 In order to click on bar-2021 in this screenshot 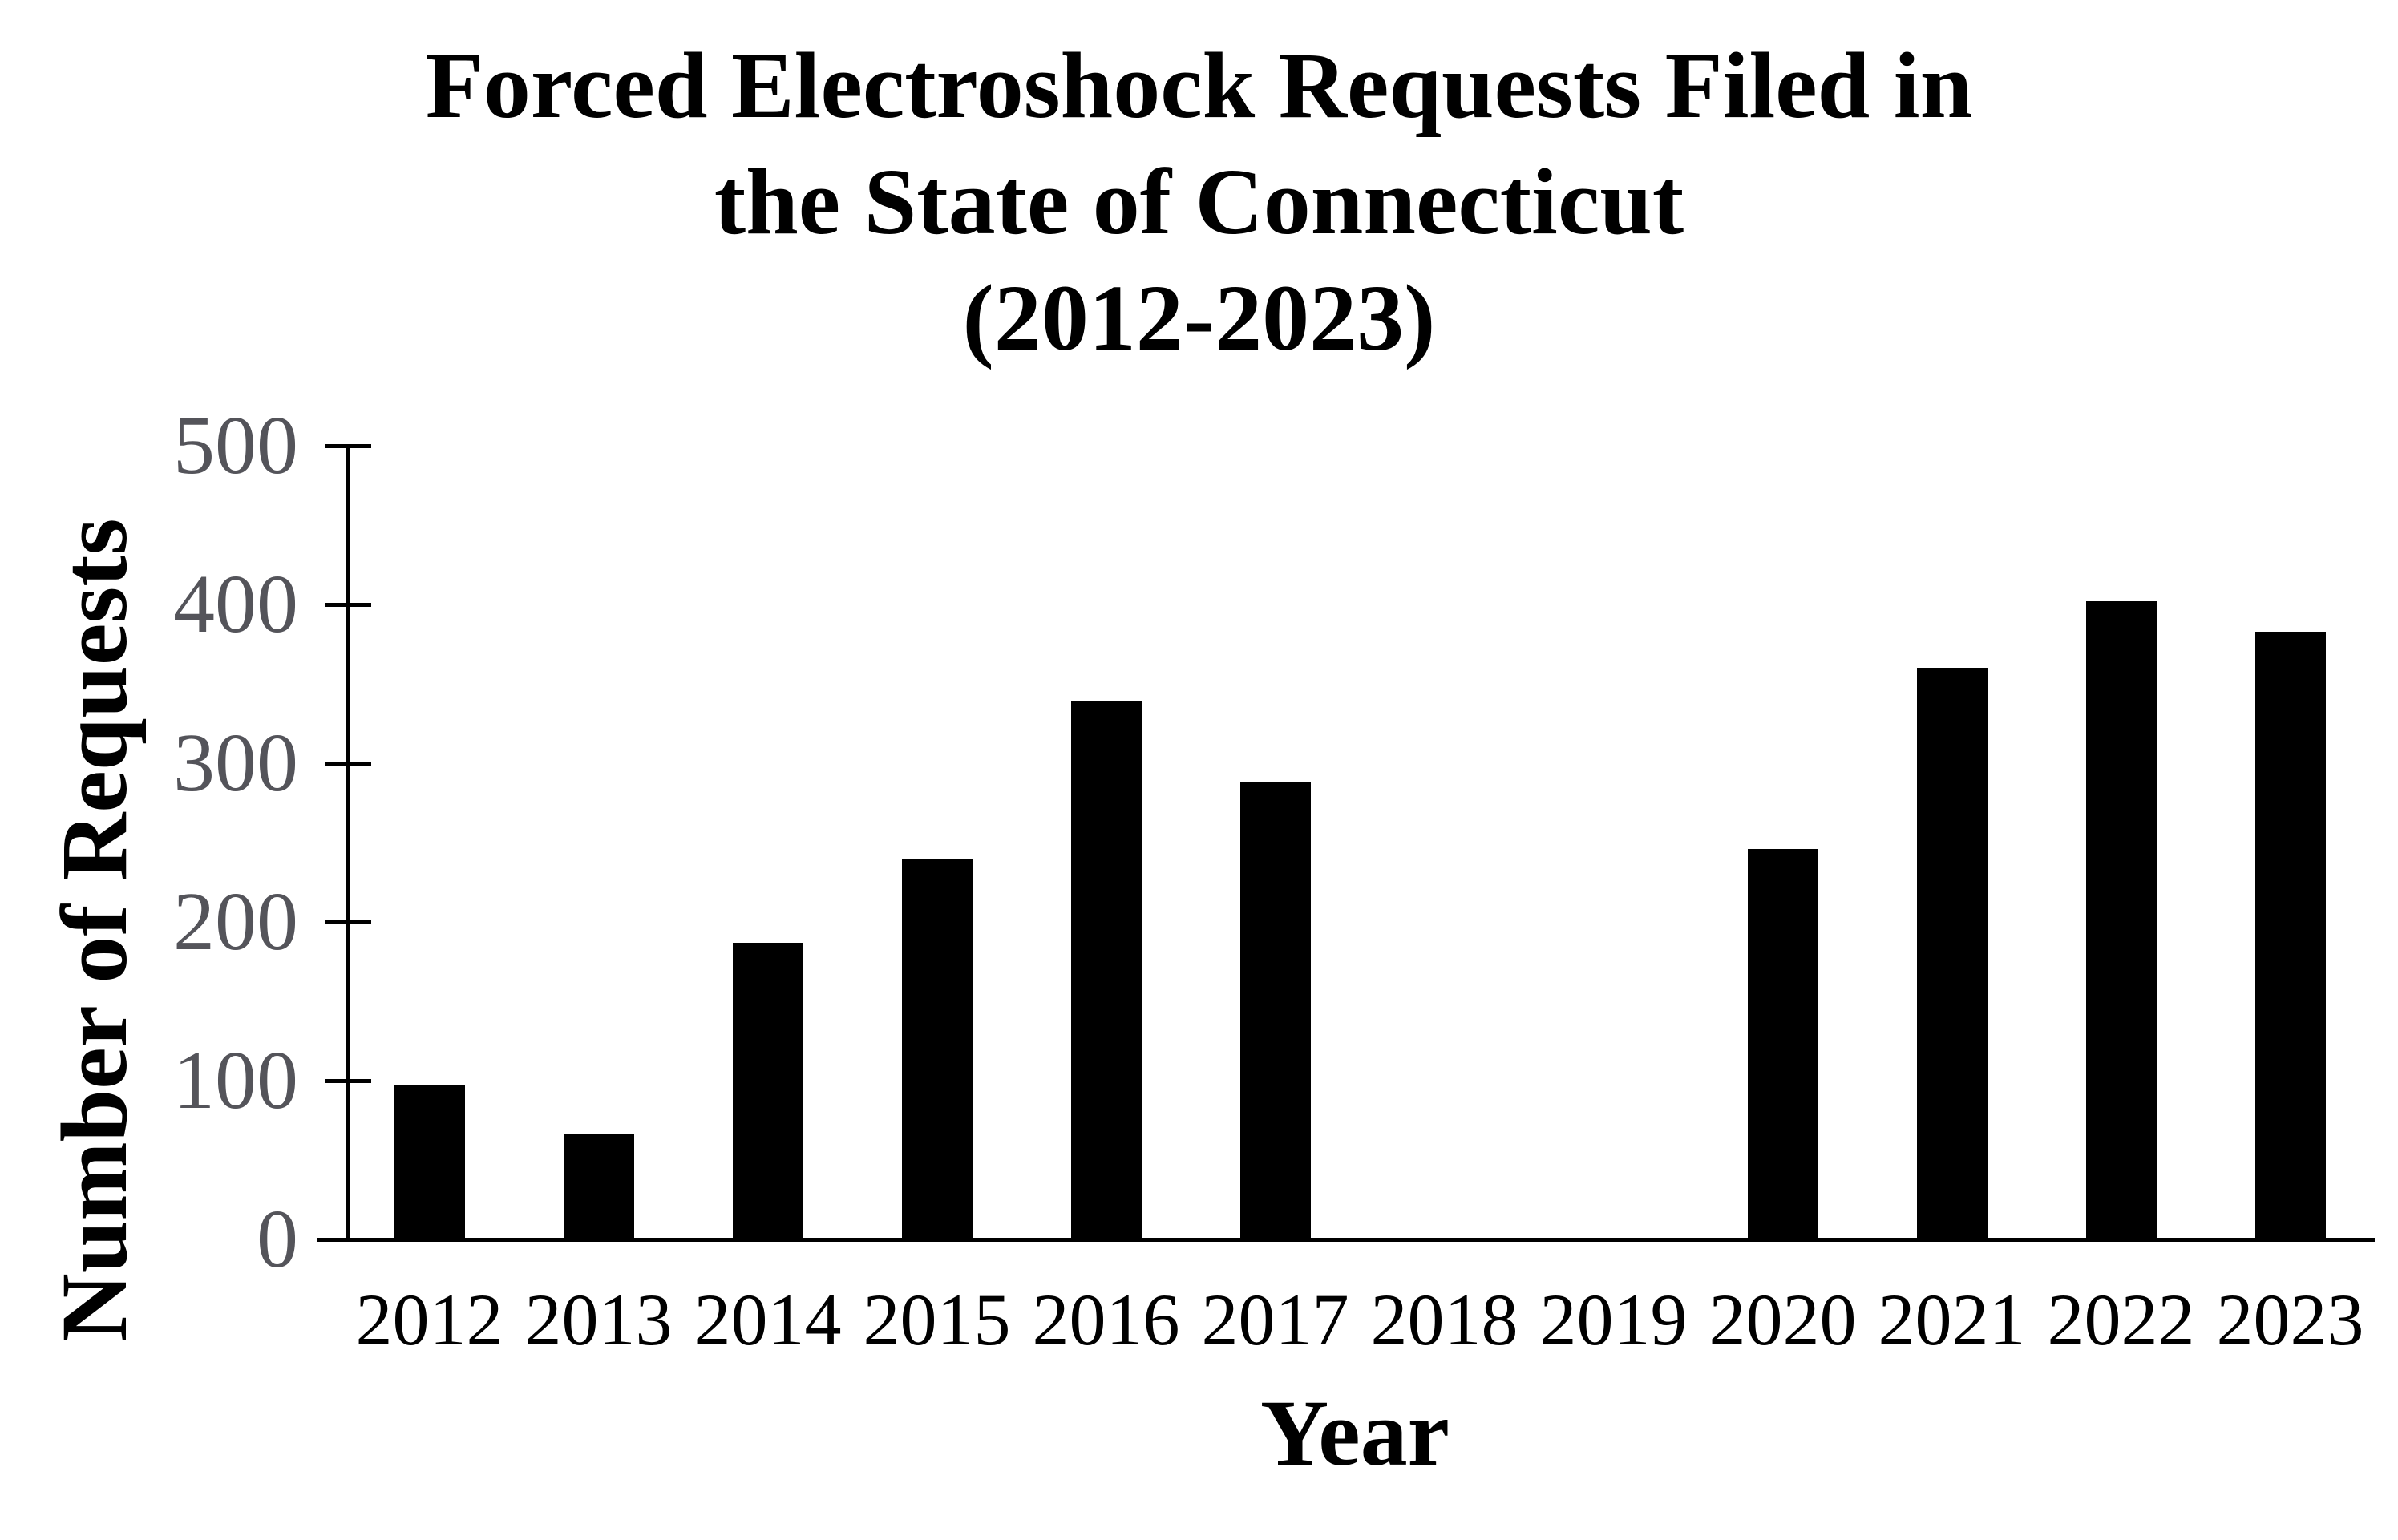, I will do `click(1952, 954)`.